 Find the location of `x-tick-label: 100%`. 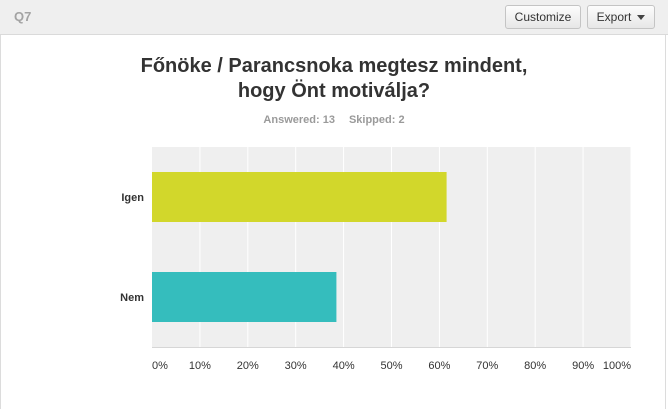

x-tick-label: 100% is located at coordinates (617, 366).